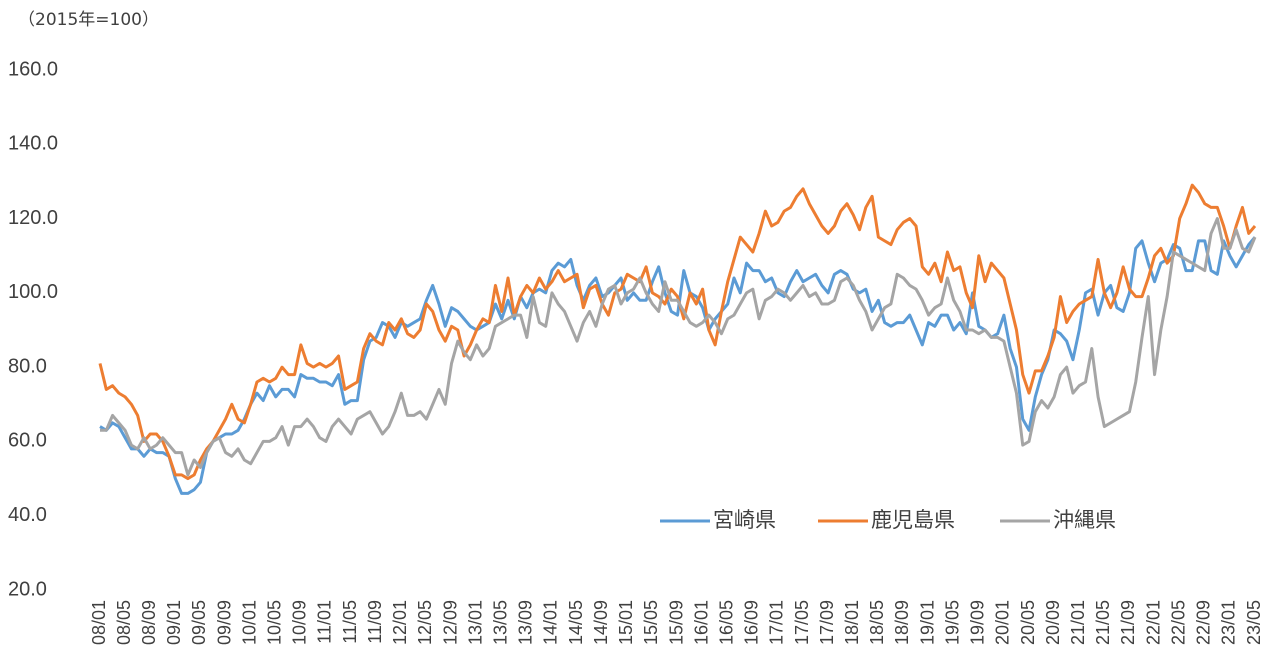  What do you see at coordinates (199, 622) in the screenshot?
I see `x-tick-label: 09/05` at bounding box center [199, 622].